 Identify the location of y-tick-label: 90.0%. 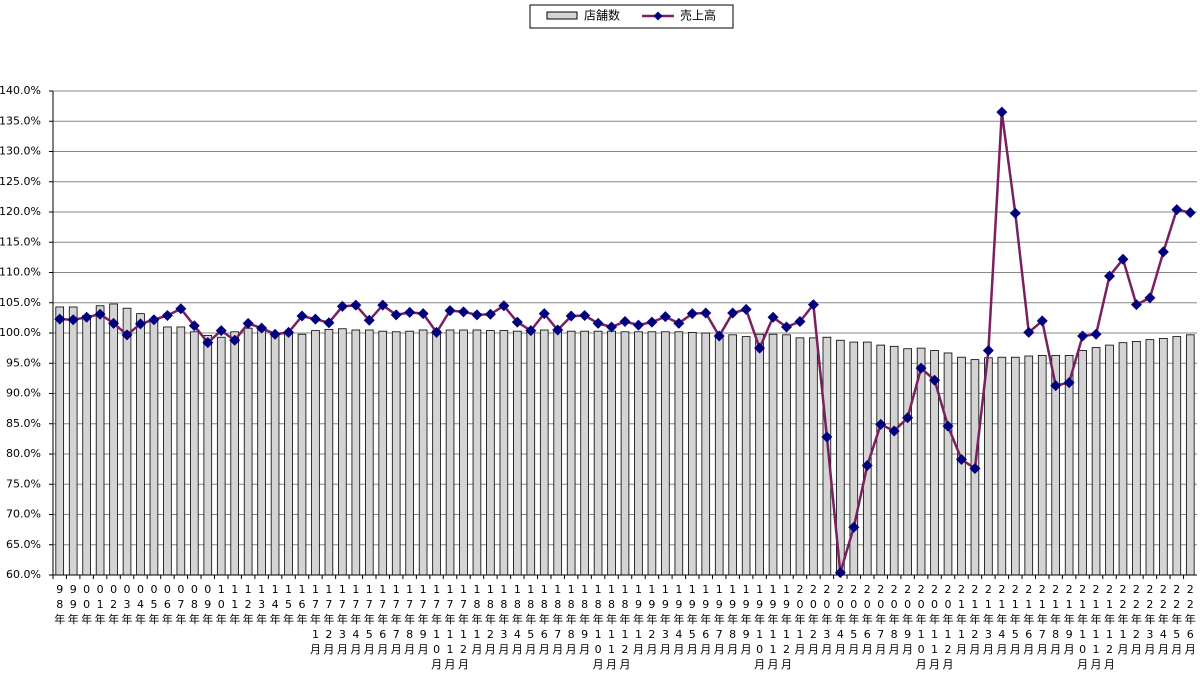
(23, 393).